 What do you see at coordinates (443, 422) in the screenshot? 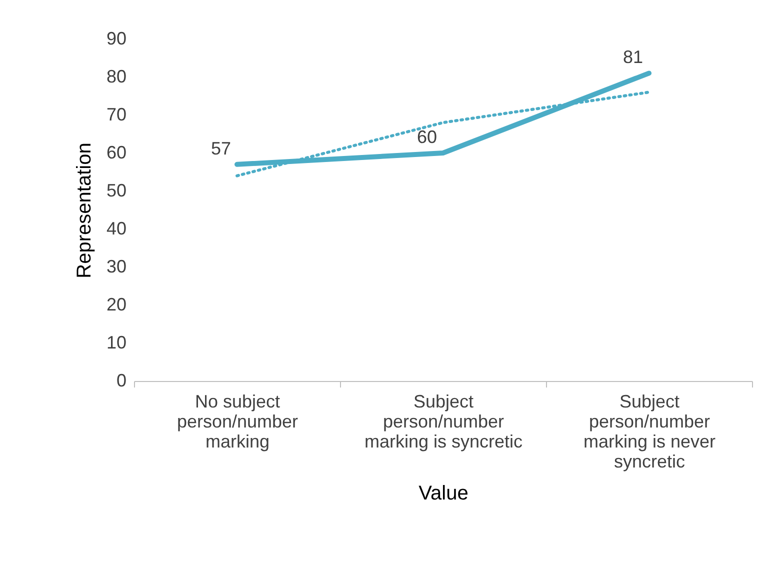
I see `x-tick-label: Subject person/number marking is syncretic` at bounding box center [443, 422].